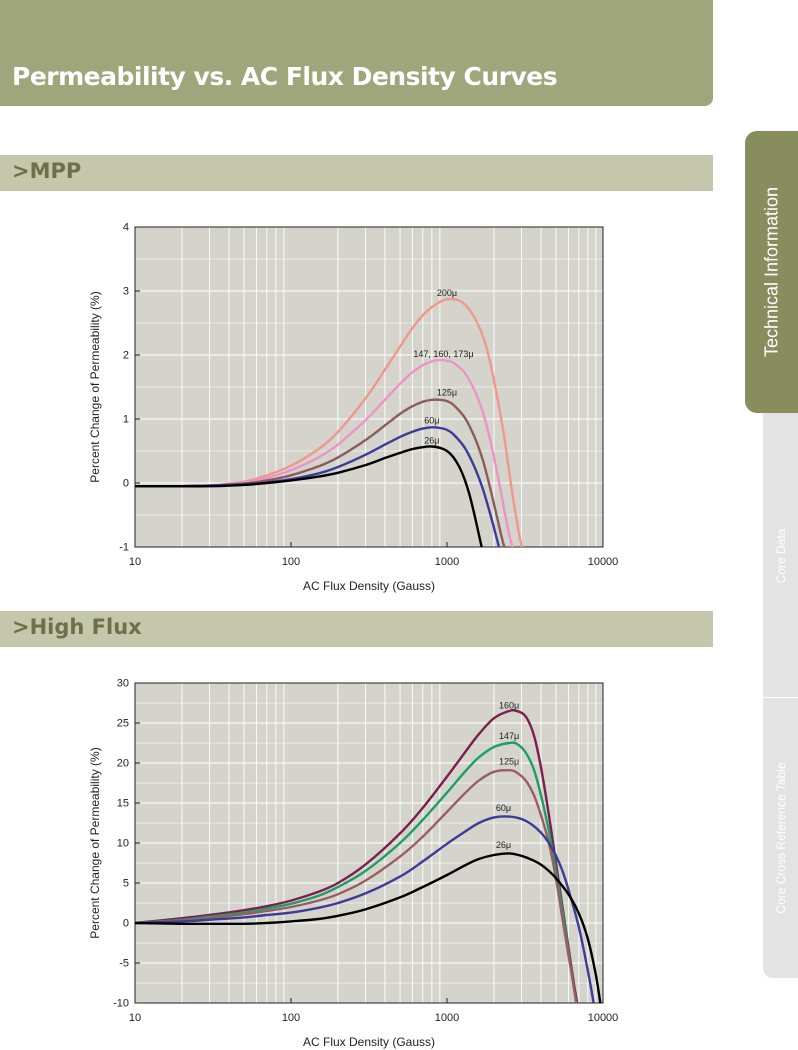 The image size is (798, 1050). Describe the element at coordinates (126, 356) in the screenshot. I see `y-tick-label: 2` at that location.